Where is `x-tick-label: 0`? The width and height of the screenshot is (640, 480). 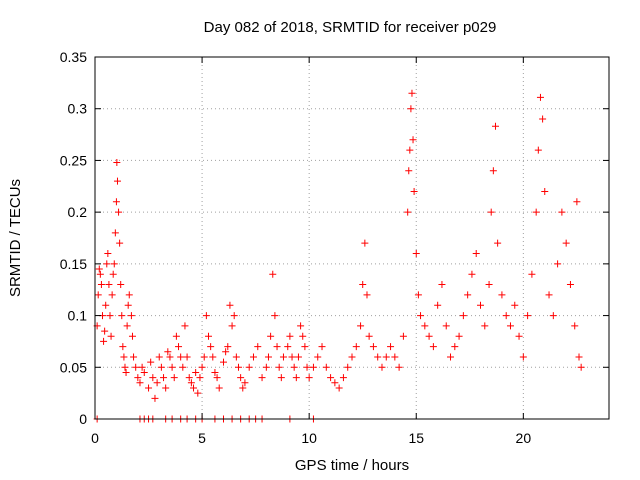
x-tick-label: 0 is located at coordinates (95, 438).